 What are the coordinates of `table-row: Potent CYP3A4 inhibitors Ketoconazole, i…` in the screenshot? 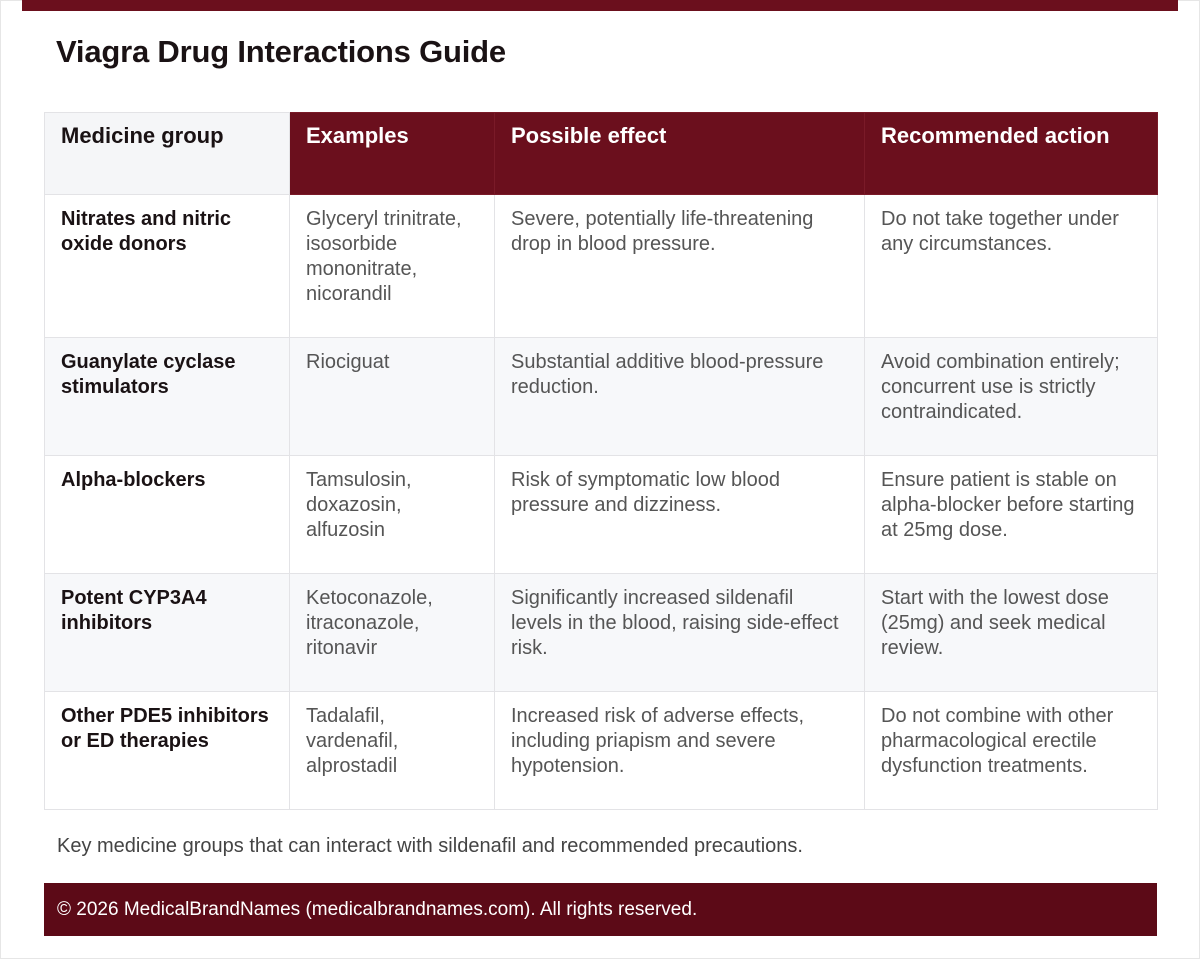 It's located at (601, 632).